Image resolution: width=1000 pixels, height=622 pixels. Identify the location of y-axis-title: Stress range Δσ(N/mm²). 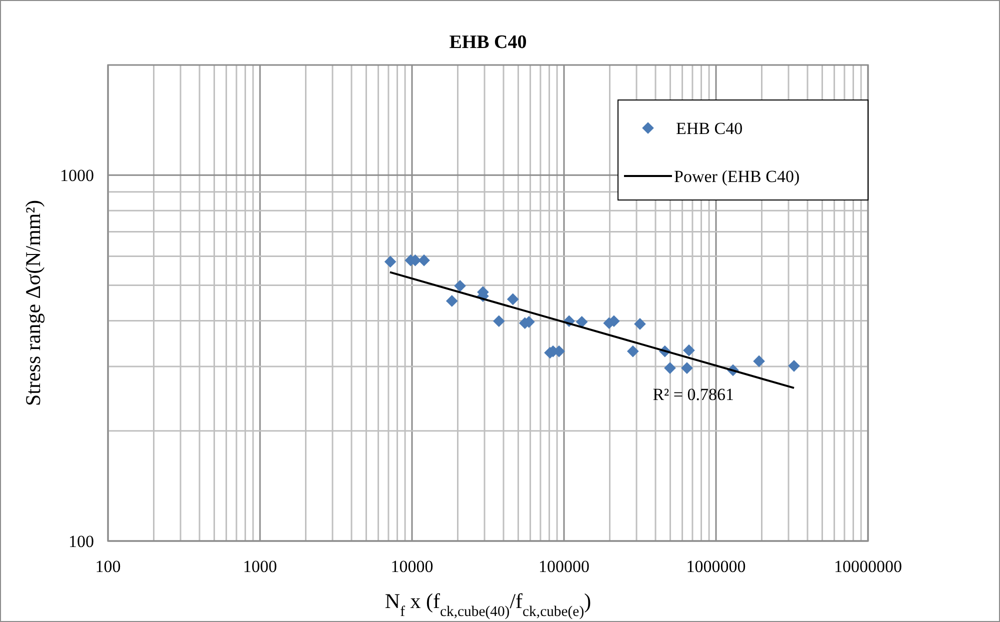
(33, 303).